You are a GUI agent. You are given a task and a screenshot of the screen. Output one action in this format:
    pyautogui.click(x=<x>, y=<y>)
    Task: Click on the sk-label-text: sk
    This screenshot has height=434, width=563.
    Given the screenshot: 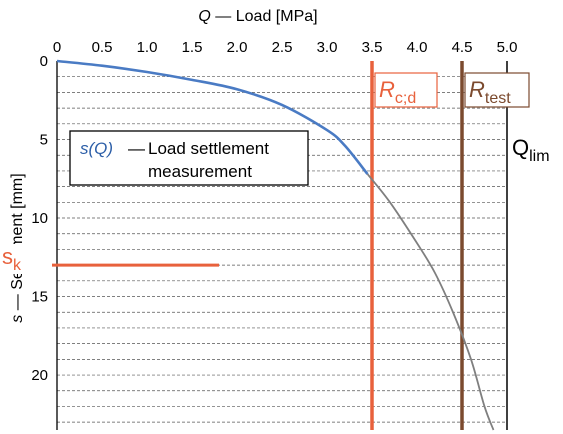 What is the action you would take?
    pyautogui.click(x=12, y=259)
    